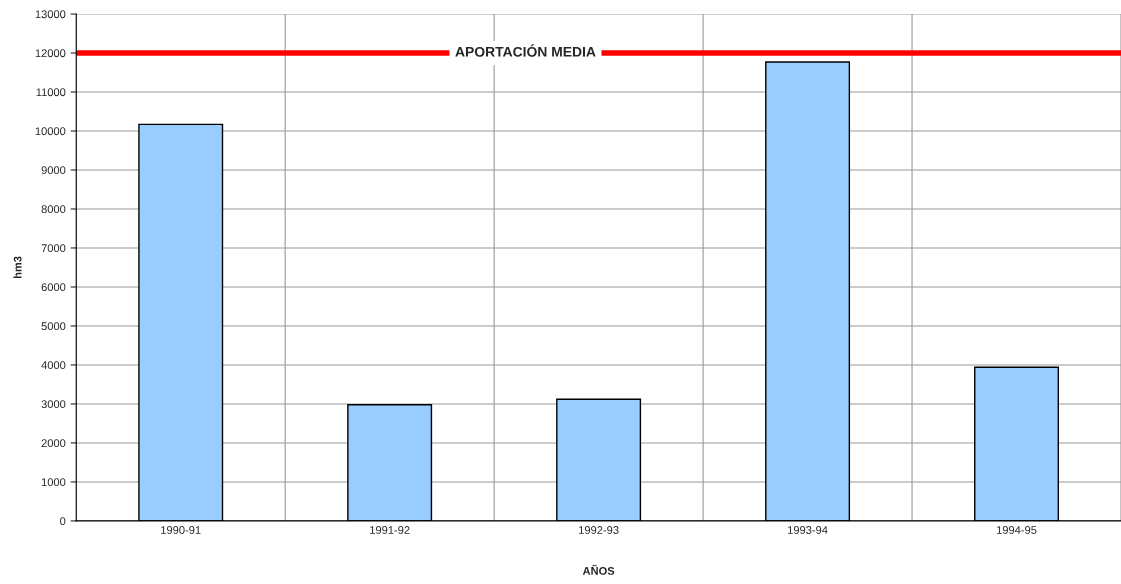 Image resolution: width=1121 pixels, height=584 pixels. What do you see at coordinates (53, 443) in the screenshot?
I see `y-tick-label: 2000` at bounding box center [53, 443].